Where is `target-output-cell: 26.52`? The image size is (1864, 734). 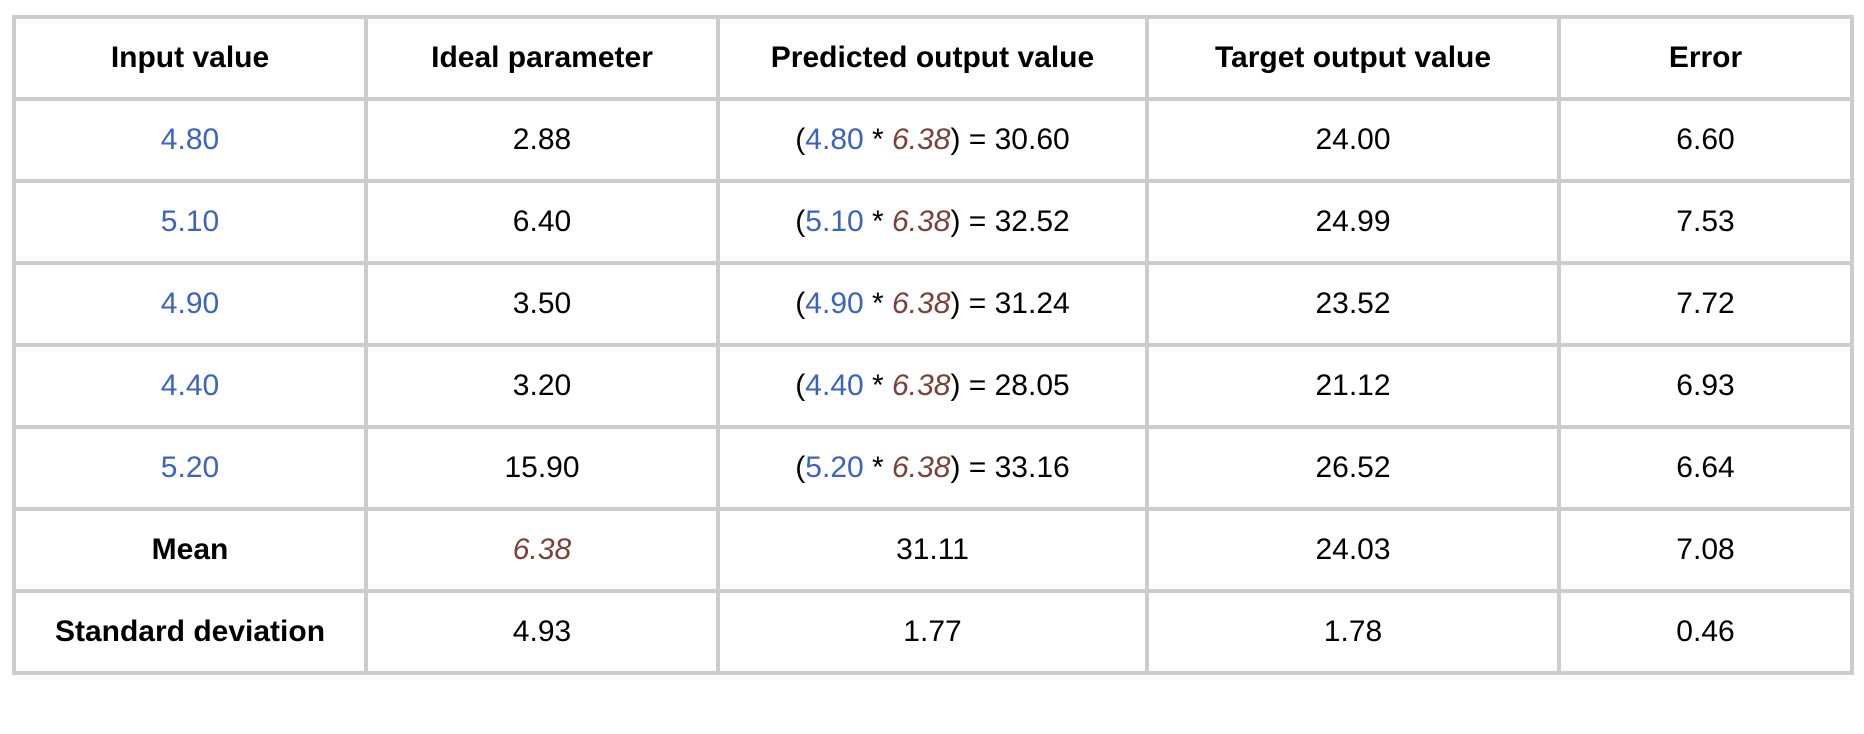
target-output-cell: 26.52 is located at coordinates (1353, 468).